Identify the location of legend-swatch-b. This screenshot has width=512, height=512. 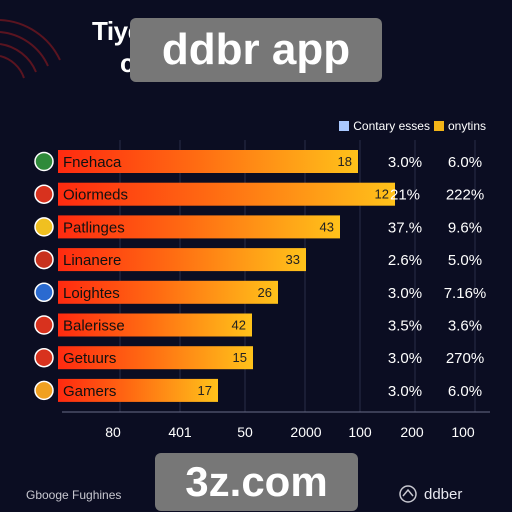
(438, 126).